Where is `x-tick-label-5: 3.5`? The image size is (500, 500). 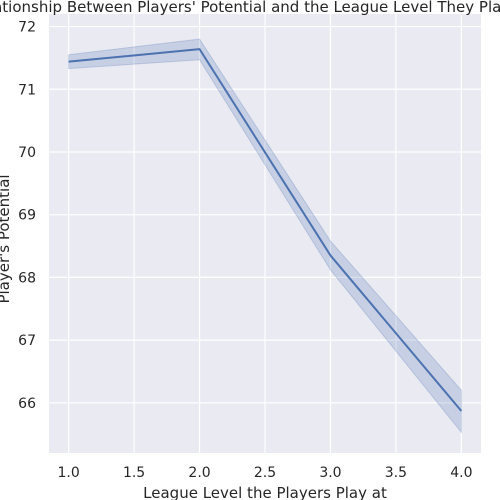 x-tick-label-5: 3.5 is located at coordinates (396, 473).